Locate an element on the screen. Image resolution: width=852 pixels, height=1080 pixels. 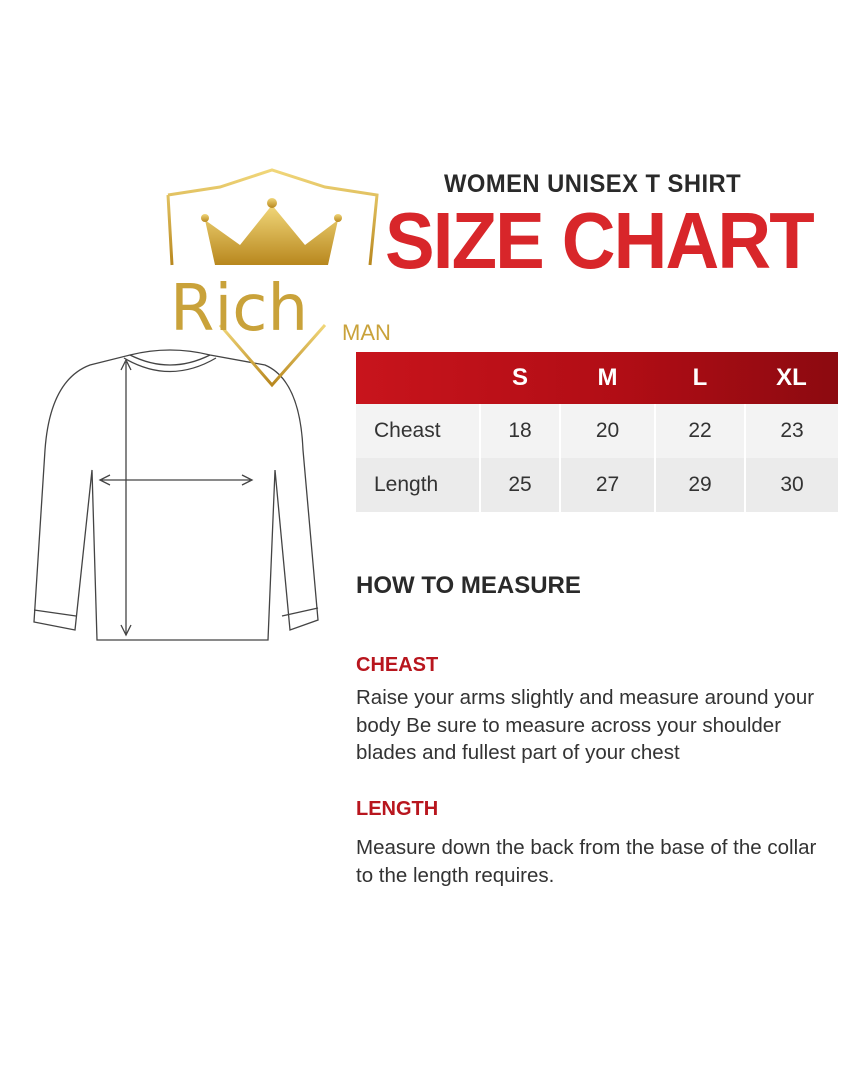
brand-subname: MAN is located at coordinates (366, 332).